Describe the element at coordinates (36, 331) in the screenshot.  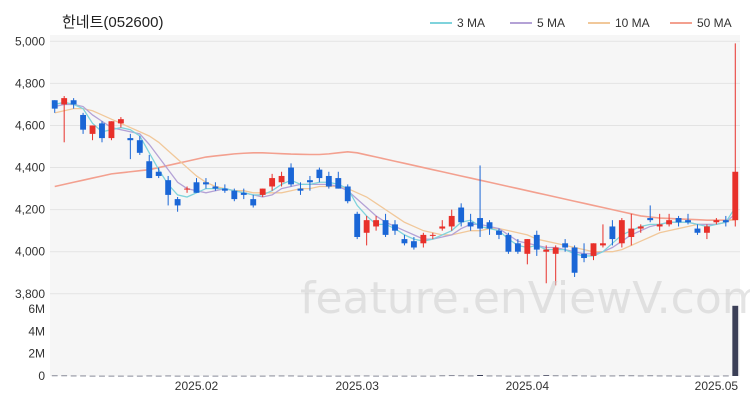
I see `volume-tick-label: 4M` at that location.